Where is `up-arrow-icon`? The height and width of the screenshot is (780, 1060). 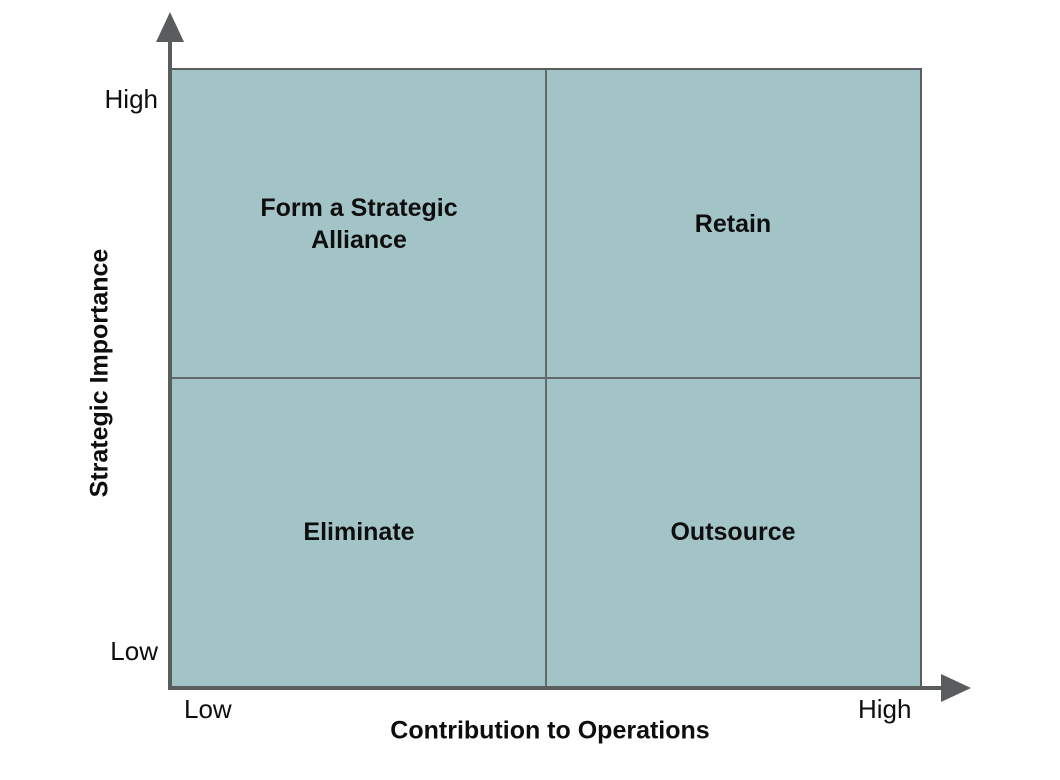
up-arrow-icon is located at coordinates (170, 27).